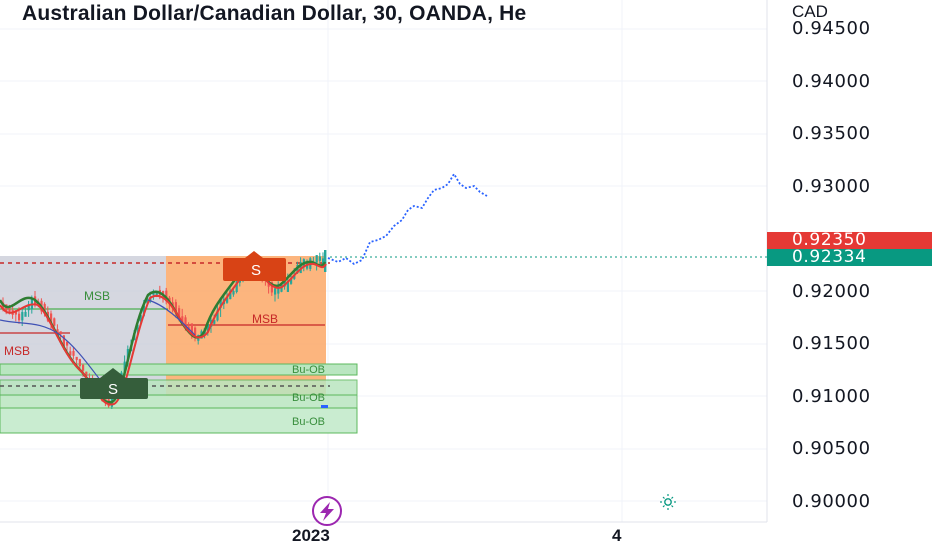 The image size is (932, 550). What do you see at coordinates (324, 406) in the screenshot?
I see `price-marker-small` at bounding box center [324, 406].